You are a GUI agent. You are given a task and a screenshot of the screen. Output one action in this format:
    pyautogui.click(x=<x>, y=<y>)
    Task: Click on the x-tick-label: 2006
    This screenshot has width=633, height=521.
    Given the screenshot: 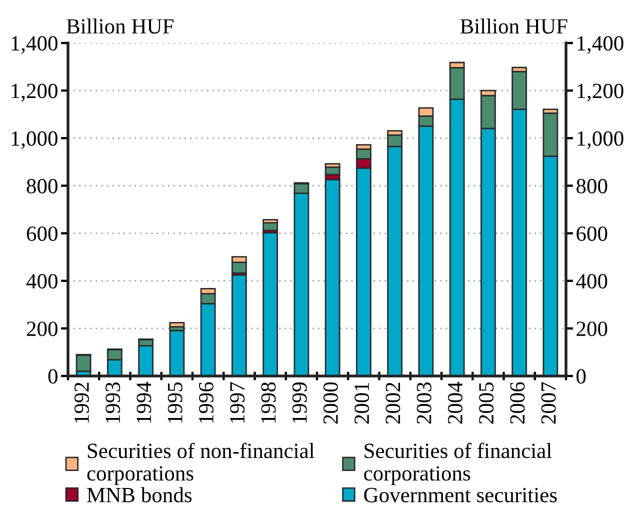 What is the action you would take?
    pyautogui.click(x=517, y=403)
    